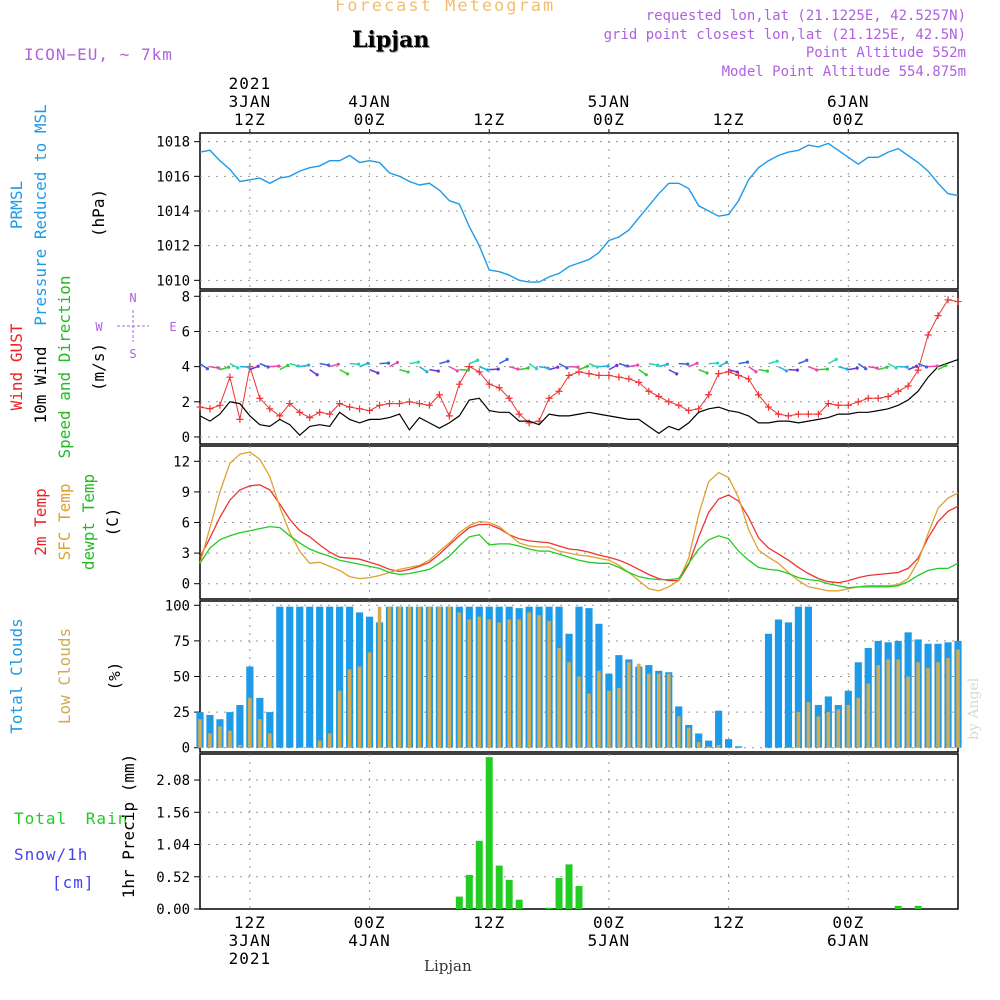 The width and height of the screenshot is (1000, 1000). I want to click on app-title: Forecast Meteogram, so click(445, 8).